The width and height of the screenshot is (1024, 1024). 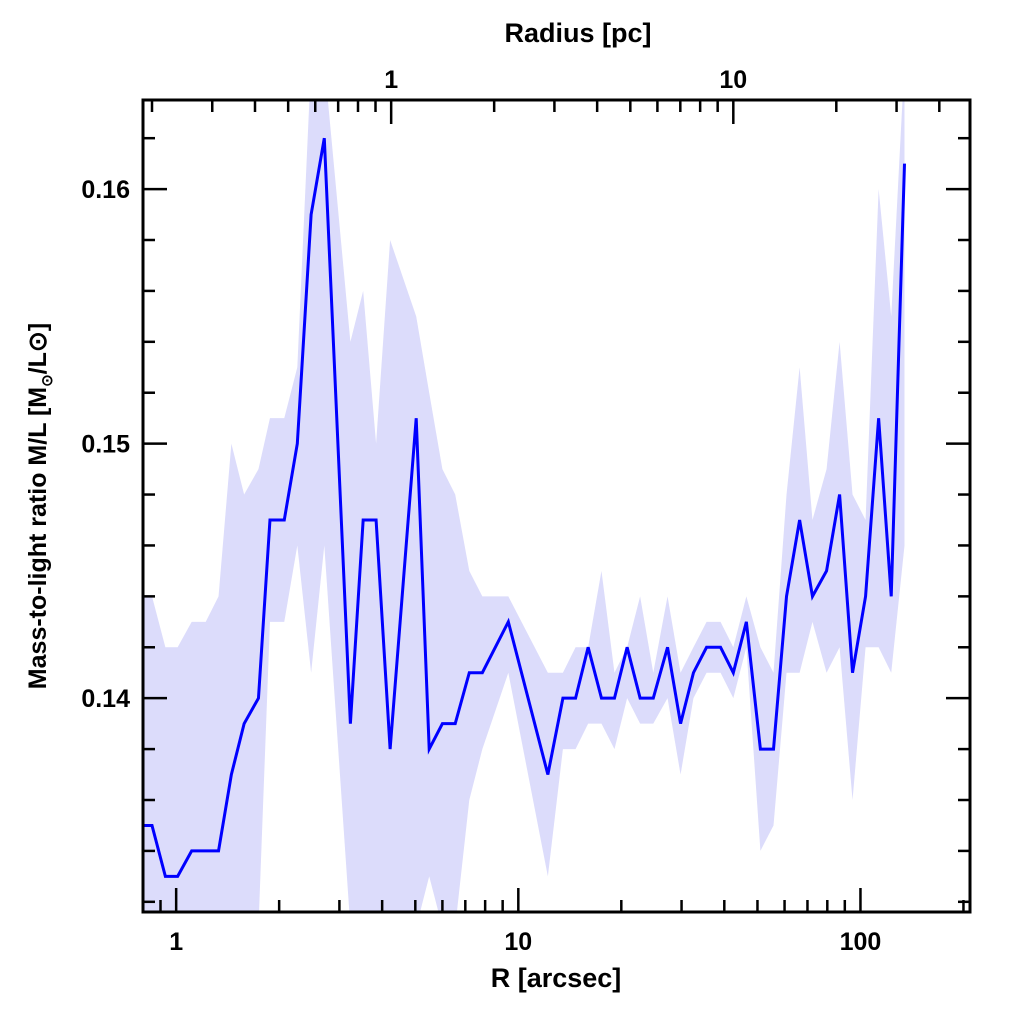 I want to click on y-axis-label: Mass-to-light ratio M/L [M⊙/L⊙], so click(x=40, y=506).